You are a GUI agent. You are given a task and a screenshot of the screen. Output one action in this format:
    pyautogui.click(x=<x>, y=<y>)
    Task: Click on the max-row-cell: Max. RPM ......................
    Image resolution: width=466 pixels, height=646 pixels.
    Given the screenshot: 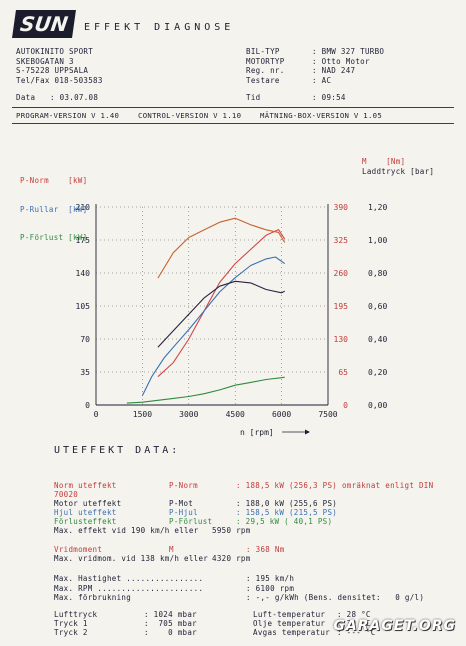 What is the action you would take?
    pyautogui.click(x=129, y=588)
    